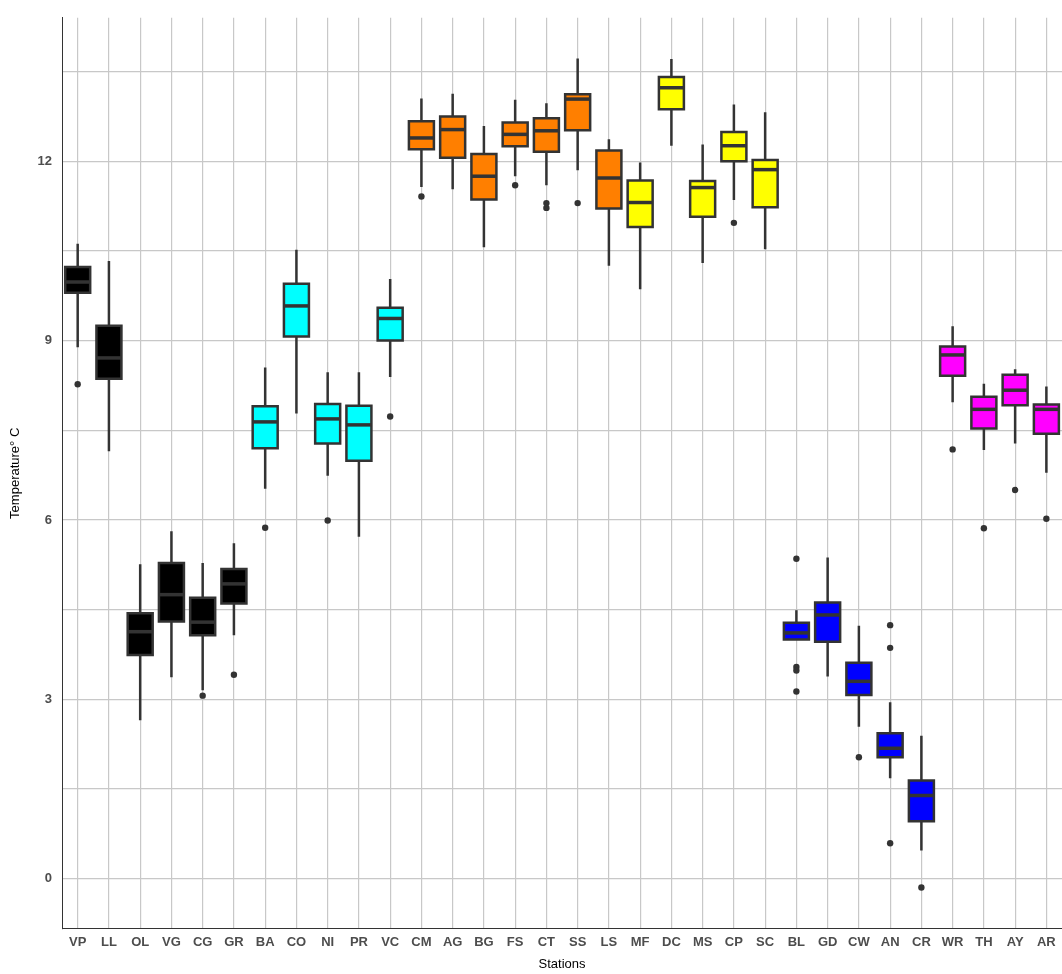 The image size is (1062, 974). What do you see at coordinates (328, 942) in the screenshot?
I see `x-tick-label: NI` at bounding box center [328, 942].